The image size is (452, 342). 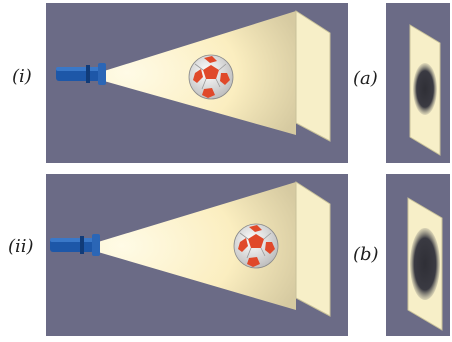 What do you see at coordinates (75, 245) in the screenshot?
I see `torch-ii` at bounding box center [75, 245].